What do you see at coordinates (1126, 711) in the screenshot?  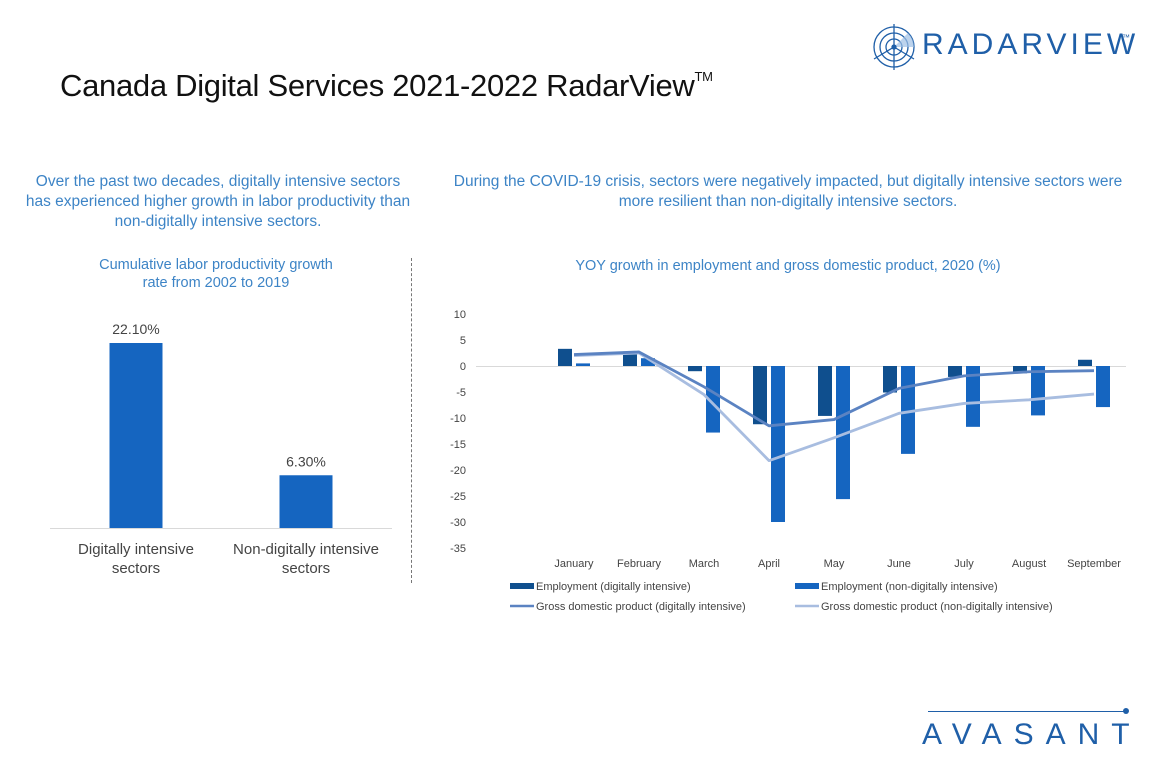 I see `avasant-logo-dot` at bounding box center [1126, 711].